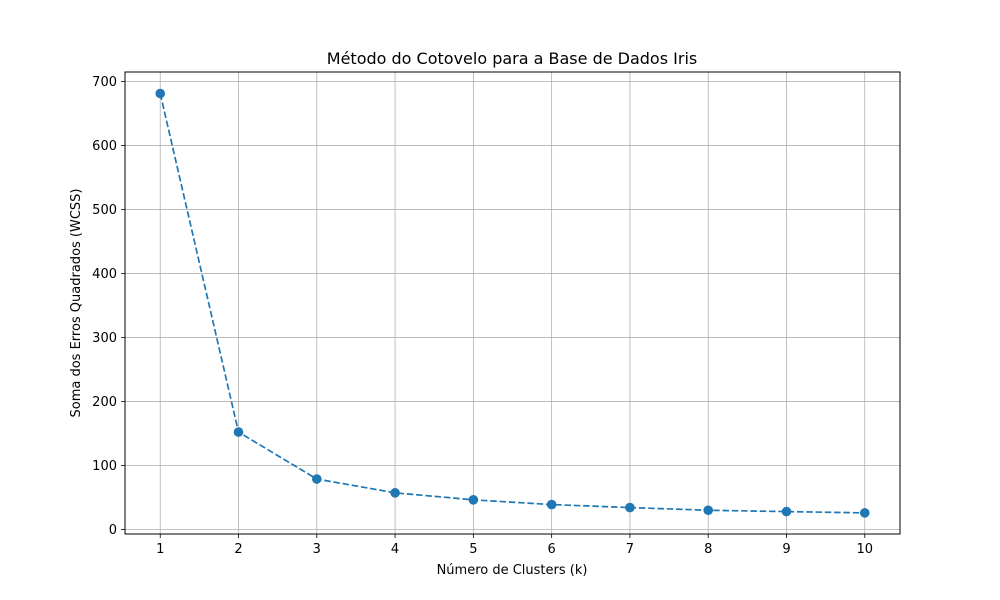 This screenshot has height=600, width=1000. Describe the element at coordinates (113, 530) in the screenshot. I see `y-tick-label: 0` at that location.